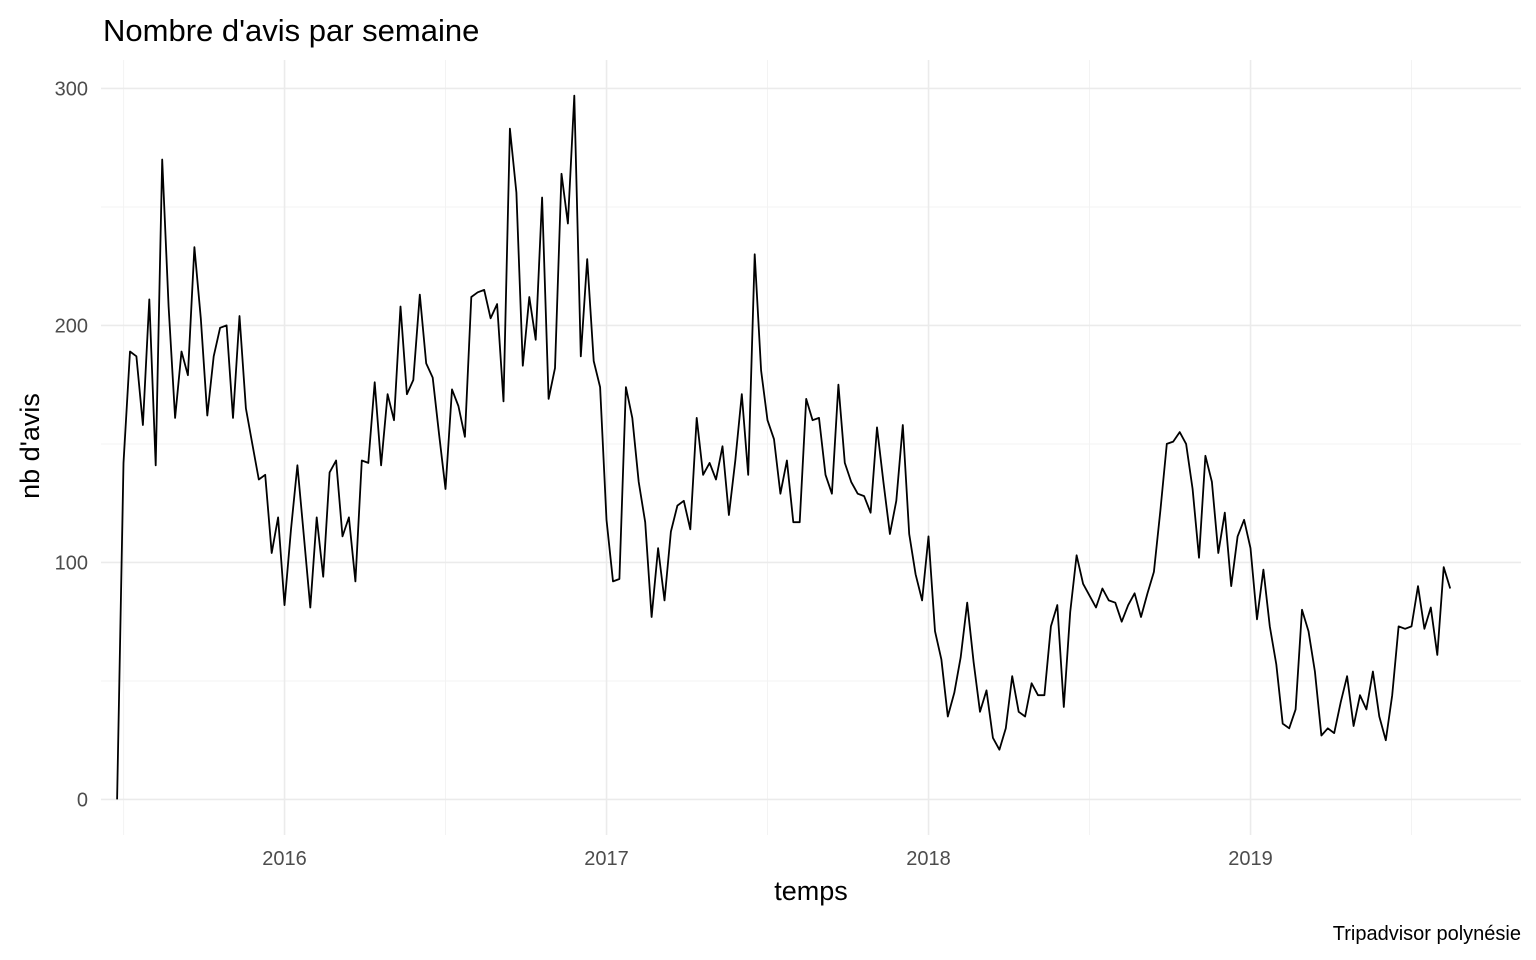 Image resolution: width=1536 pixels, height=960 pixels. What do you see at coordinates (71, 89) in the screenshot?
I see `y-tick-label: 300` at bounding box center [71, 89].